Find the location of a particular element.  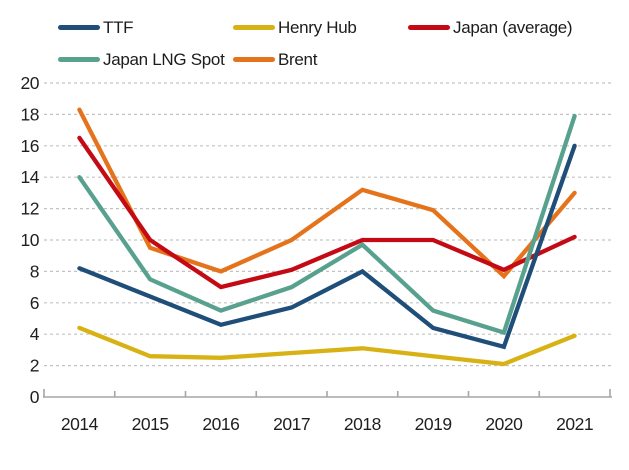

x-axis-tick-label-2019: 2019 is located at coordinates (433, 424).